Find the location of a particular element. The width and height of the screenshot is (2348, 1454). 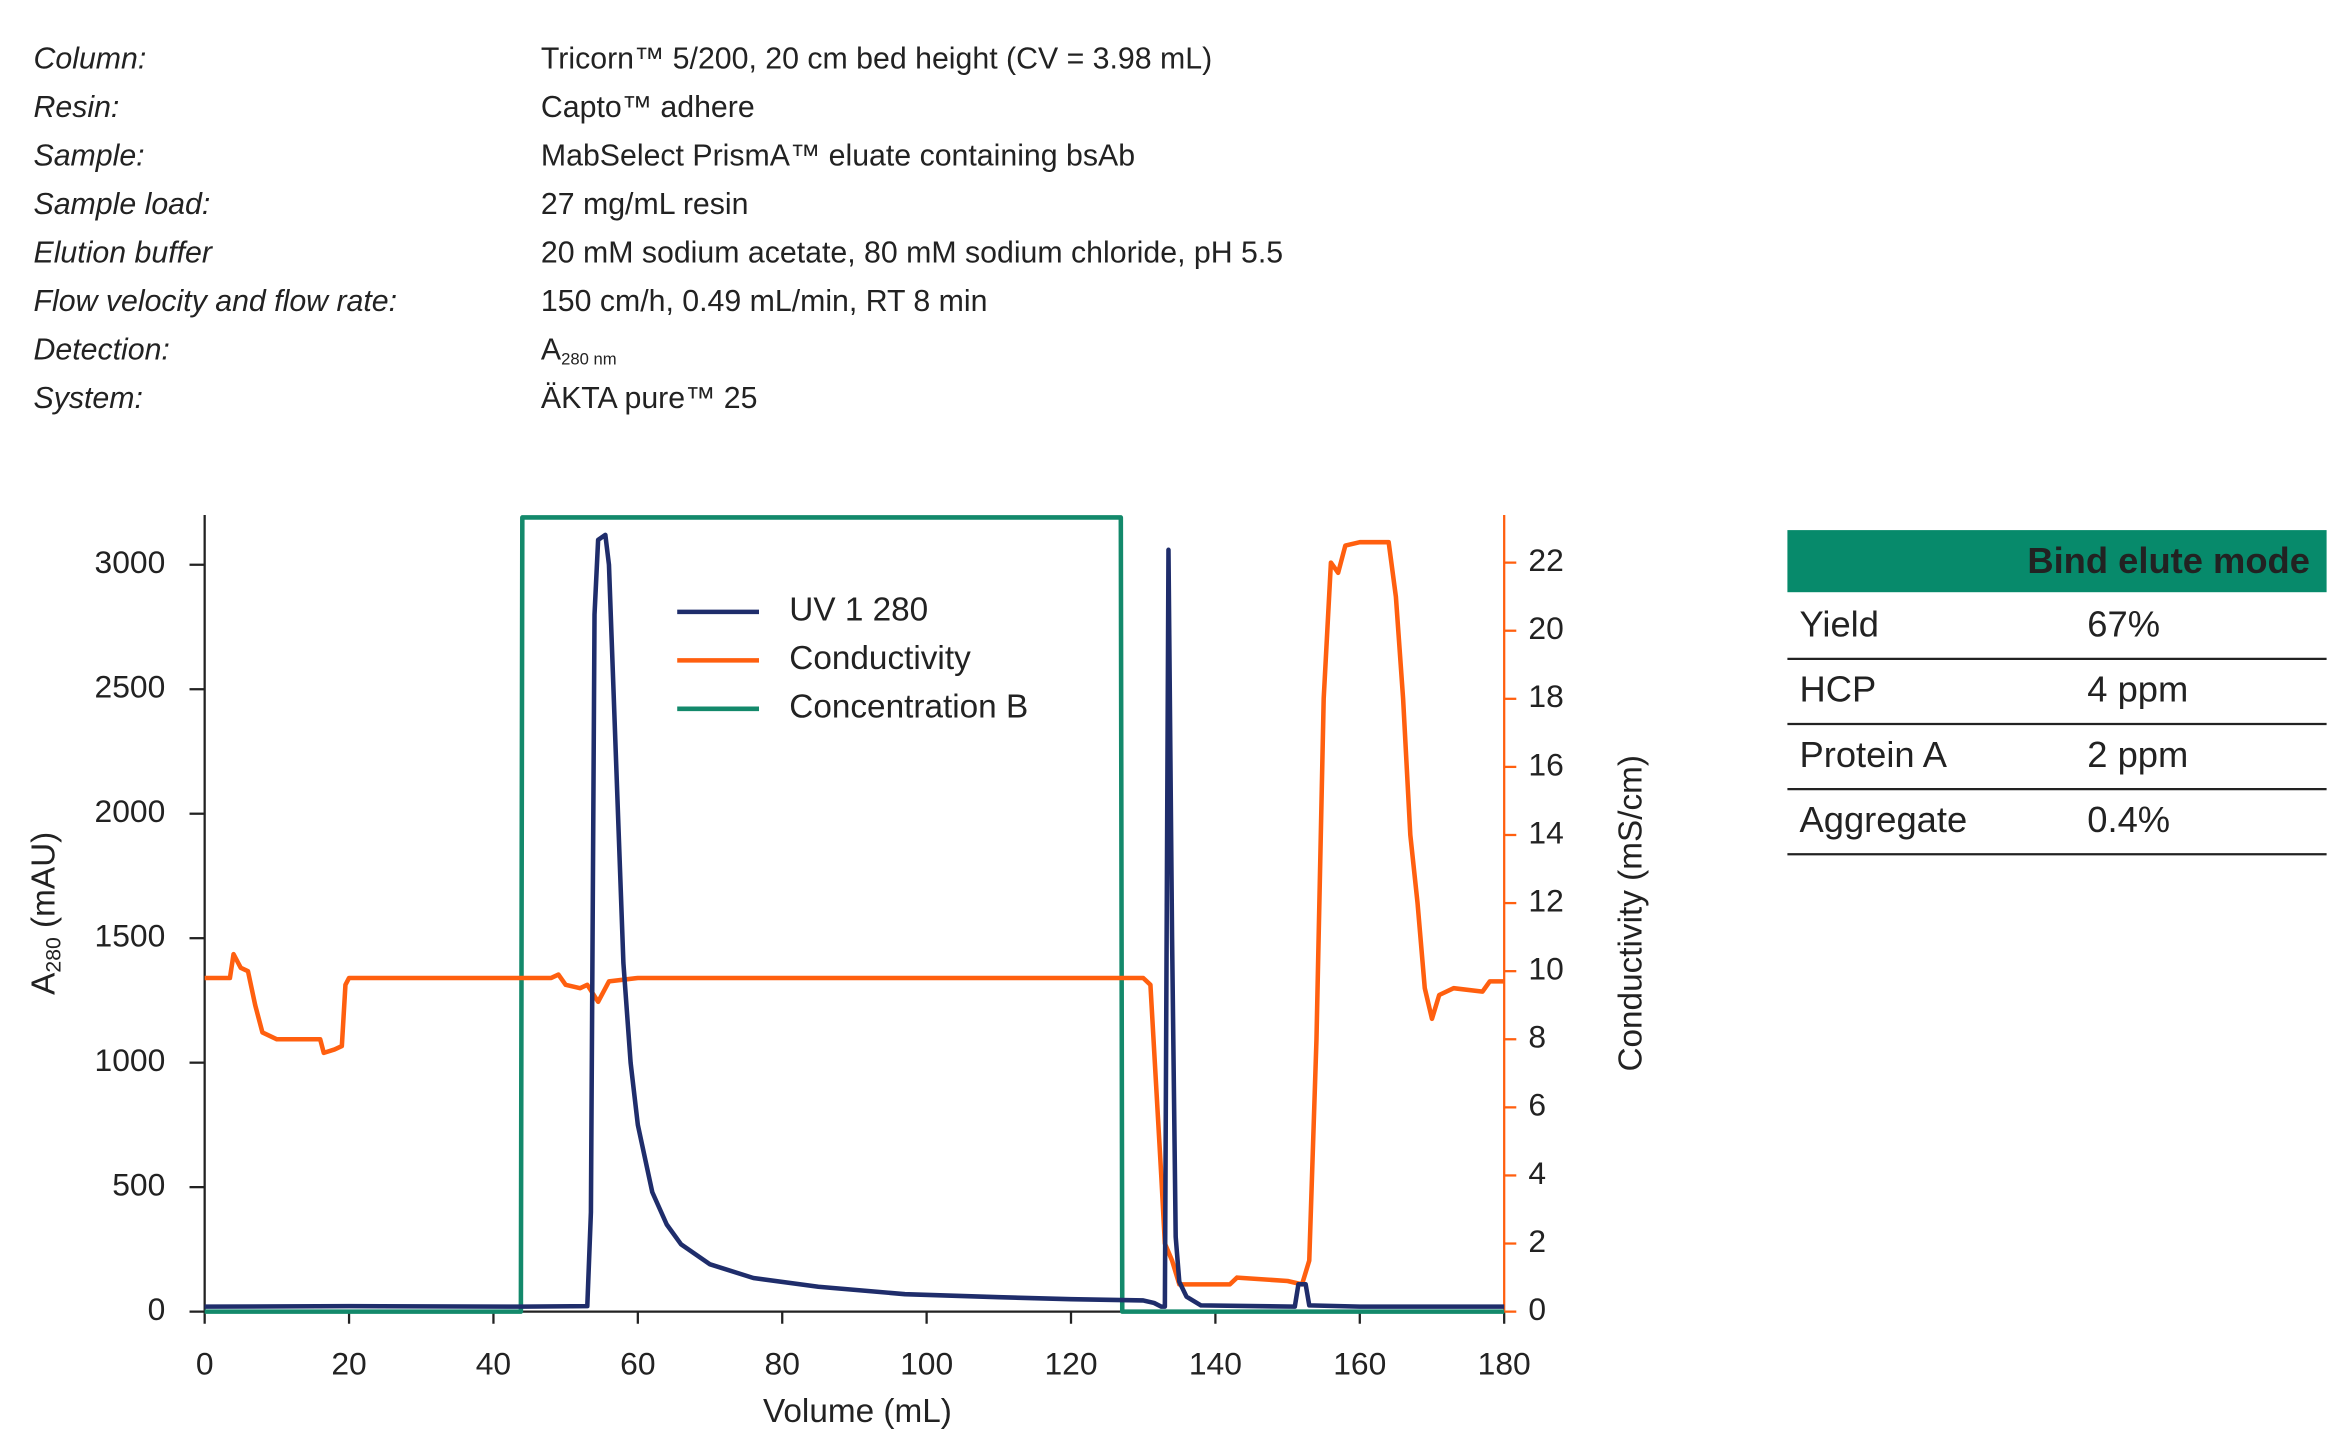

y-tick-label: 500 is located at coordinates (138, 1185).